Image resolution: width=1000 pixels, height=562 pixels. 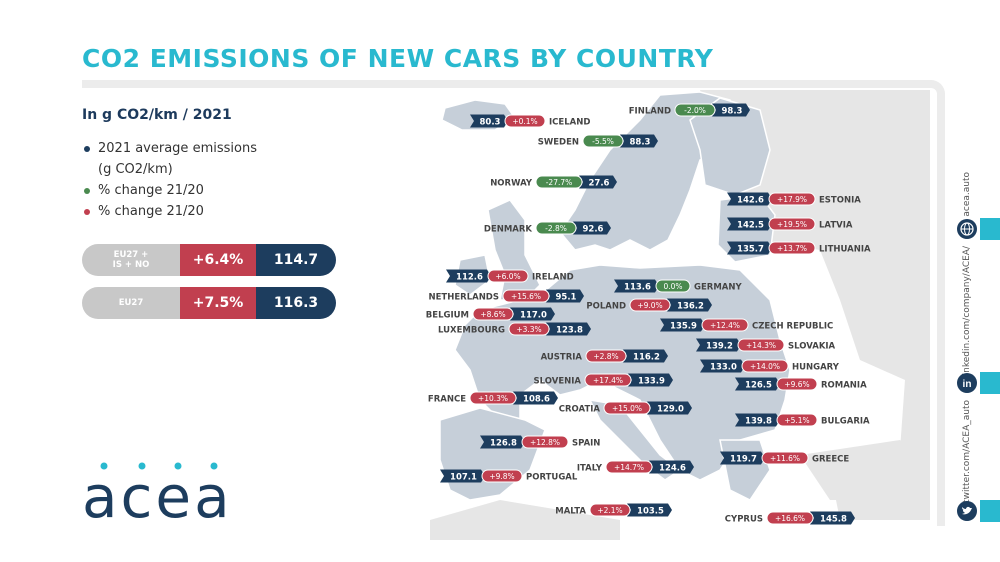 I want to click on value-text: 139.2, so click(x=719, y=347).